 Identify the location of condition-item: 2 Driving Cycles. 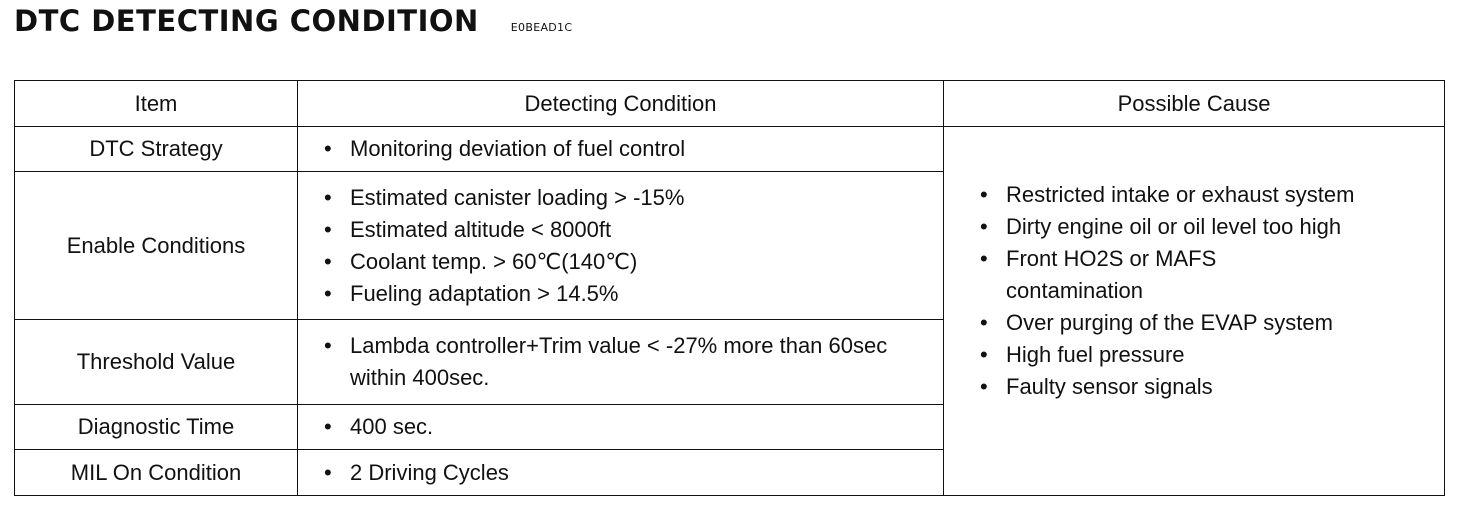
(633, 473).